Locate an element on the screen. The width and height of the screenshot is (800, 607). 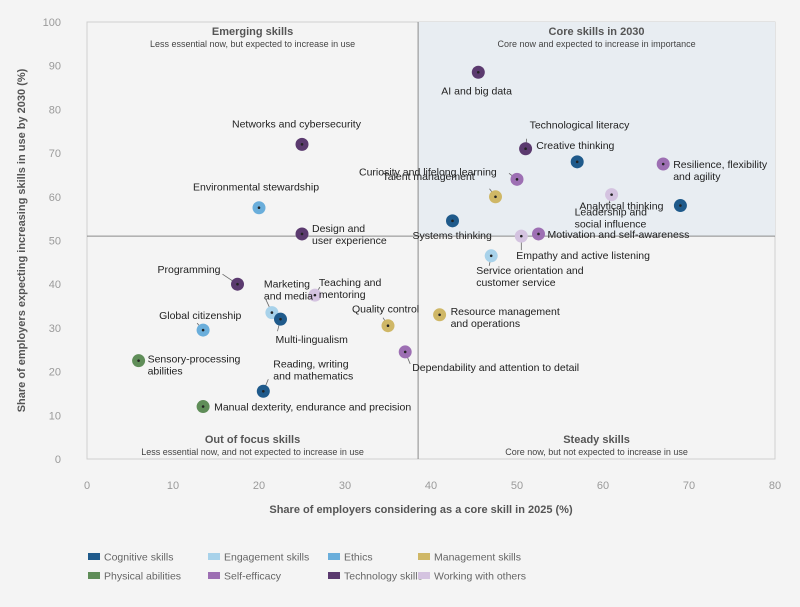
point-label: Reading, writing is located at coordinates (310, 364).